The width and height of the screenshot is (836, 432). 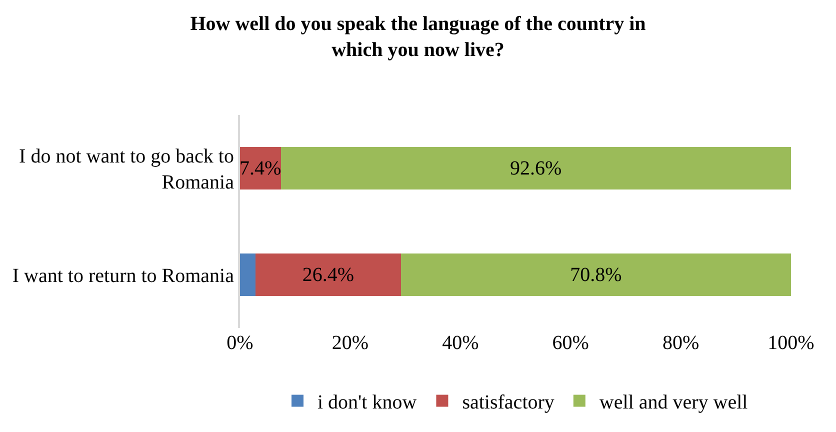 I want to click on chart-title: How well do you speak the language of the country in which you now live?, so click(x=418, y=37).